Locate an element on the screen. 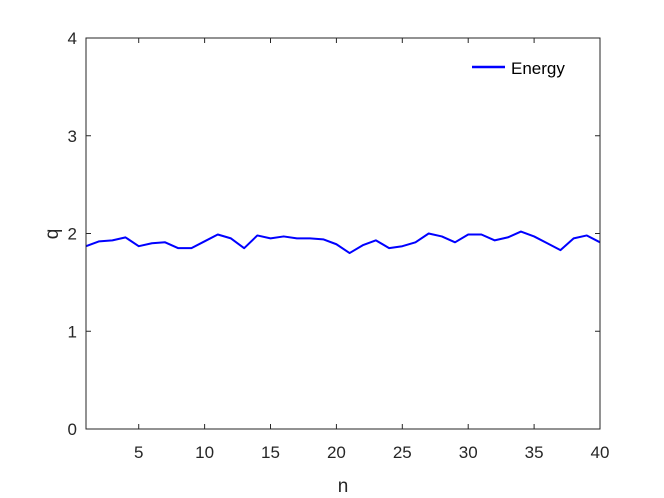 The width and height of the screenshot is (664, 498). y-tick-label: 3 is located at coordinates (72, 136).